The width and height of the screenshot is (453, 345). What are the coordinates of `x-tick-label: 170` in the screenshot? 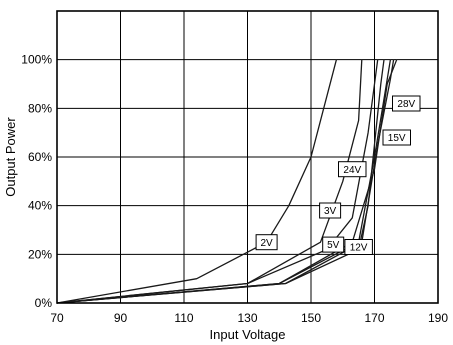 It's located at (374, 318).